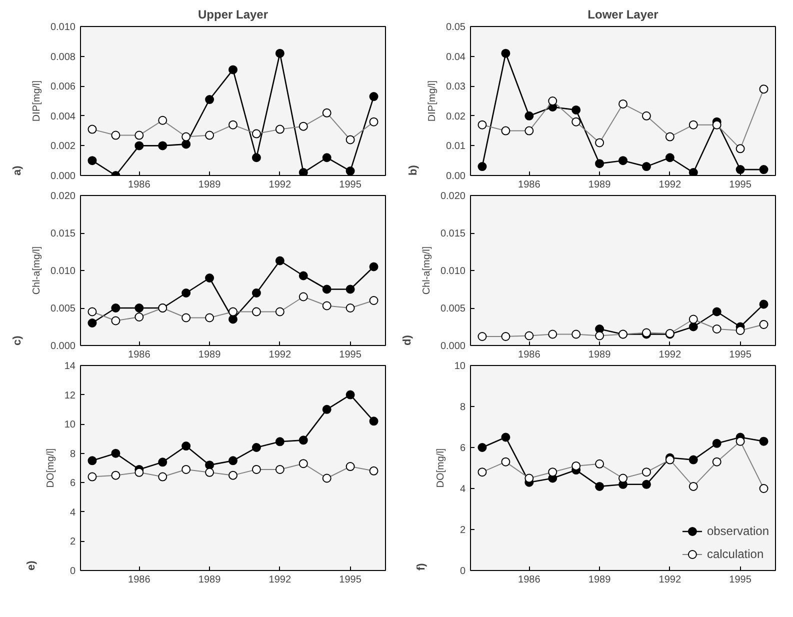 The height and width of the screenshot is (617, 793). What do you see at coordinates (233, 15) in the screenshot?
I see `chart-title: Upper Layer` at bounding box center [233, 15].